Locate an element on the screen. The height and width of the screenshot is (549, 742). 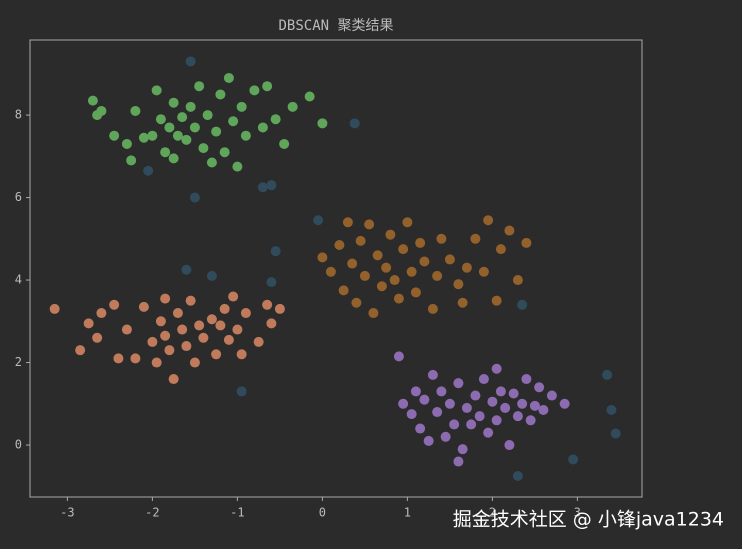
x-tick-label: -1 is located at coordinates (237, 513).